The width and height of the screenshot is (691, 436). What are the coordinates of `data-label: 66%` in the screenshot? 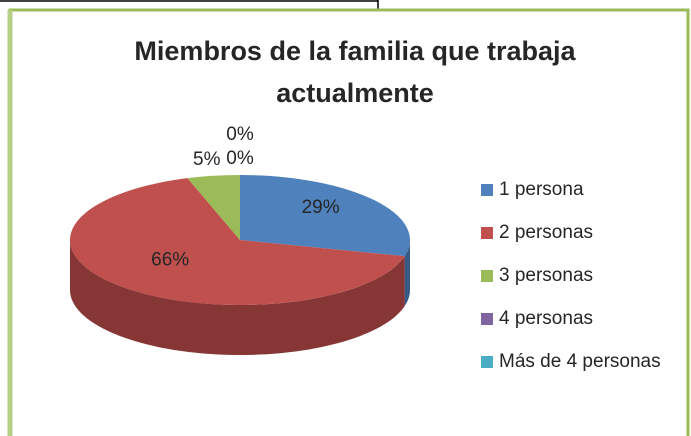 It's located at (170, 259).